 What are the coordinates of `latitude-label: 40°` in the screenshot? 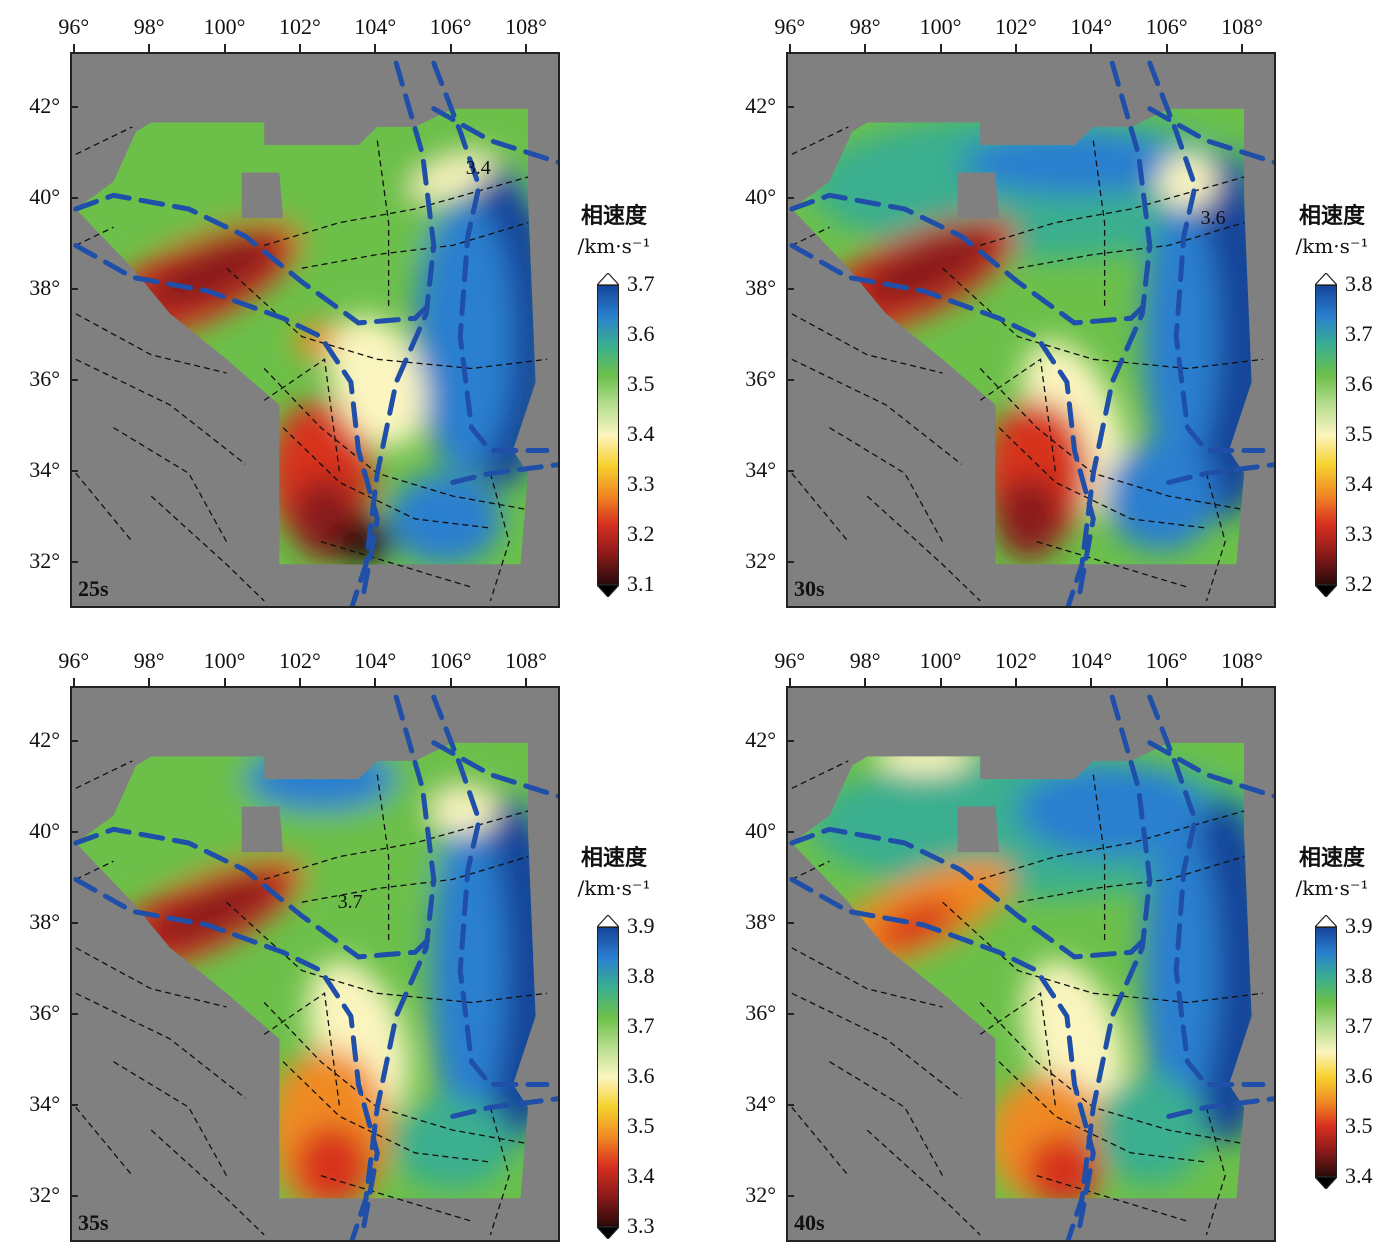 It's located at (44, 830).